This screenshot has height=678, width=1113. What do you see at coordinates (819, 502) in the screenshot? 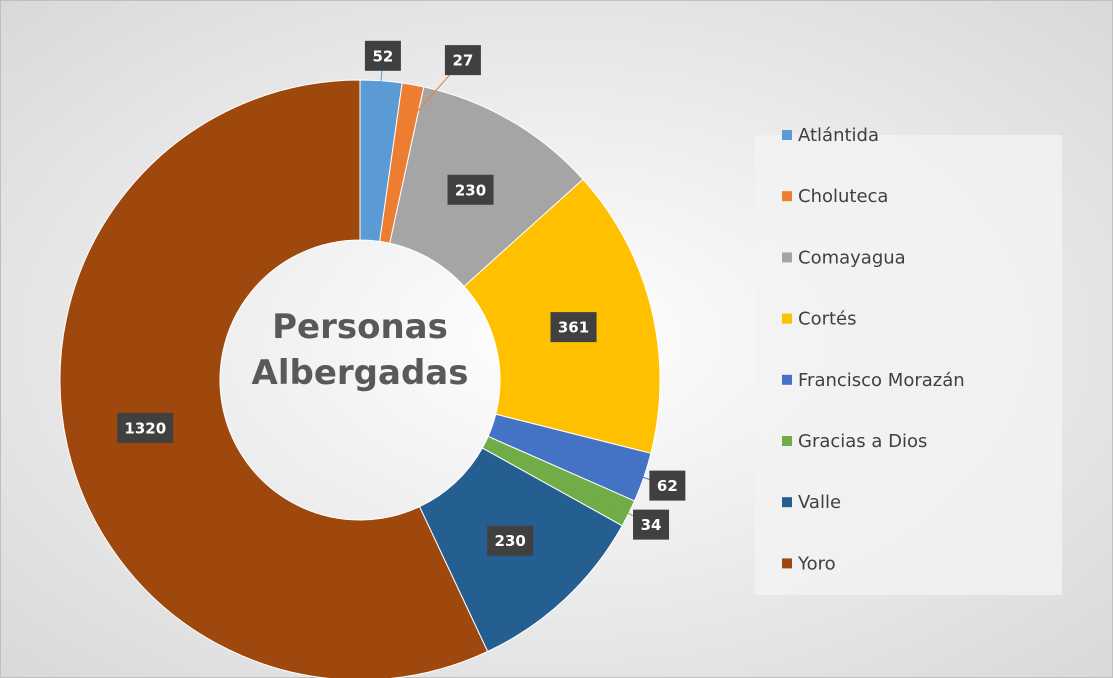
I see `legend-label: Valle` at bounding box center [819, 502].